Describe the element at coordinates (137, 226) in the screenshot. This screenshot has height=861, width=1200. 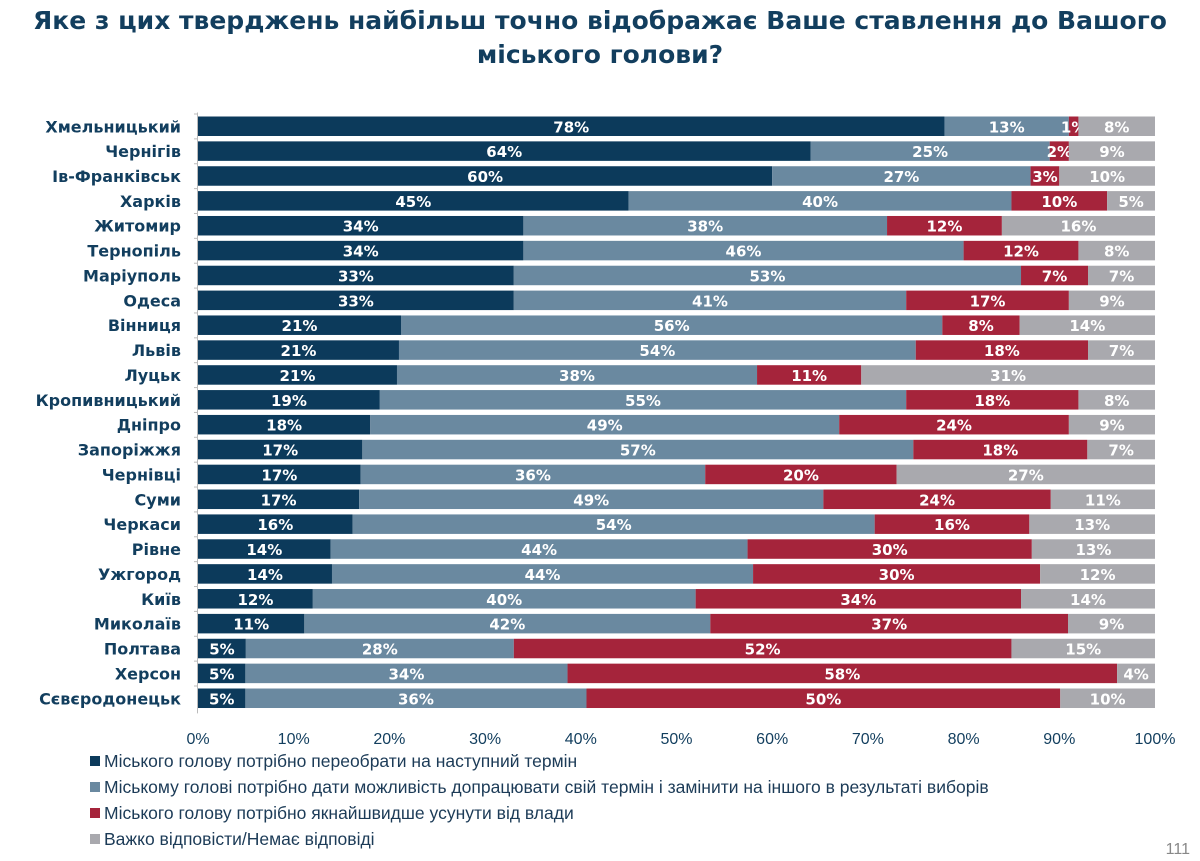
I see `category-label: Житомир` at that location.